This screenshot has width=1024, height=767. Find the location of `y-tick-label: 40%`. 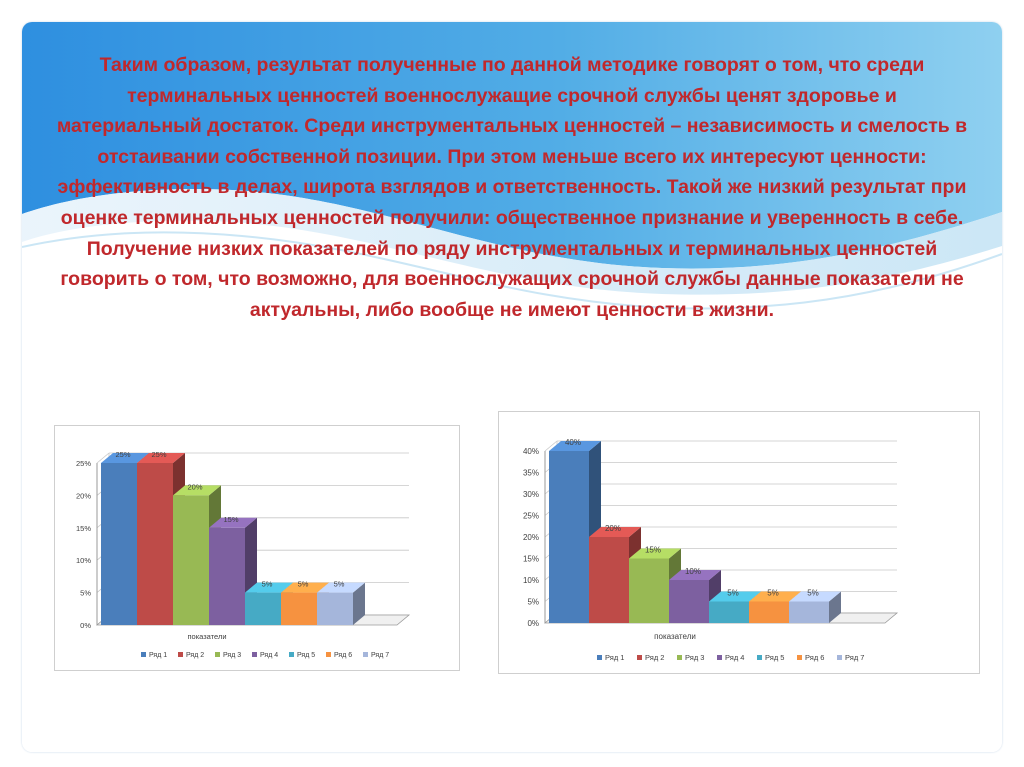

y-tick-label: 40% is located at coordinates (531, 451).